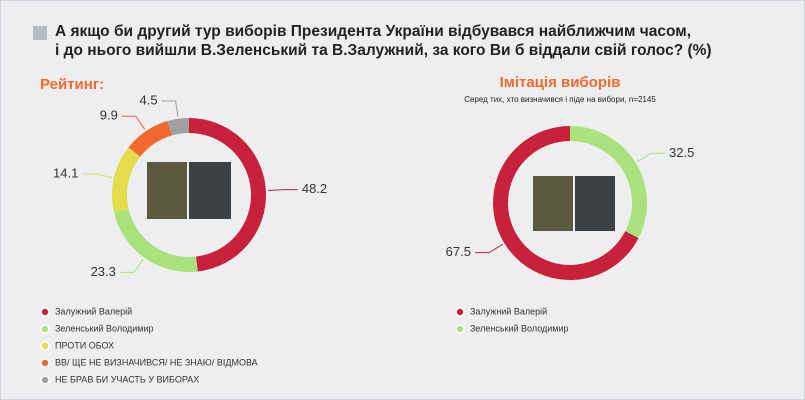  Describe the element at coordinates (84, 345) in the screenshot. I see `legend-label: ПРОТИ ОБОХ` at that location.